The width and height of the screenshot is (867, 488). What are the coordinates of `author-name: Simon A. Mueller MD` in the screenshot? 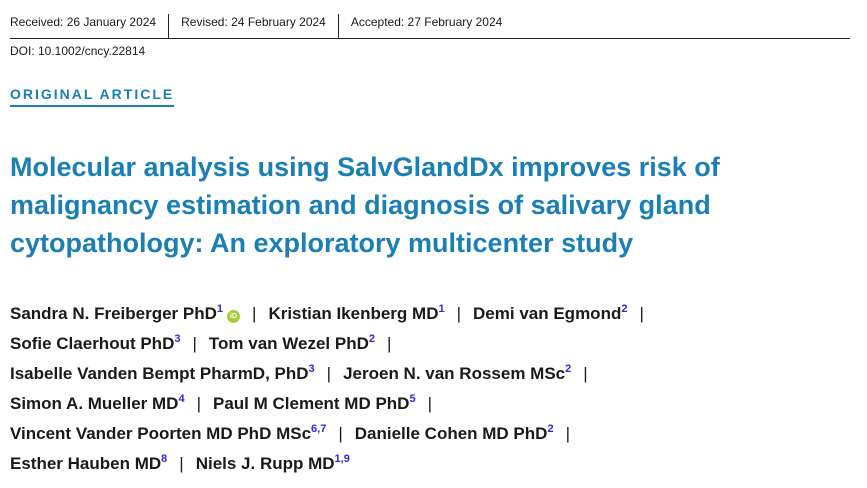 It's located at (94, 403).